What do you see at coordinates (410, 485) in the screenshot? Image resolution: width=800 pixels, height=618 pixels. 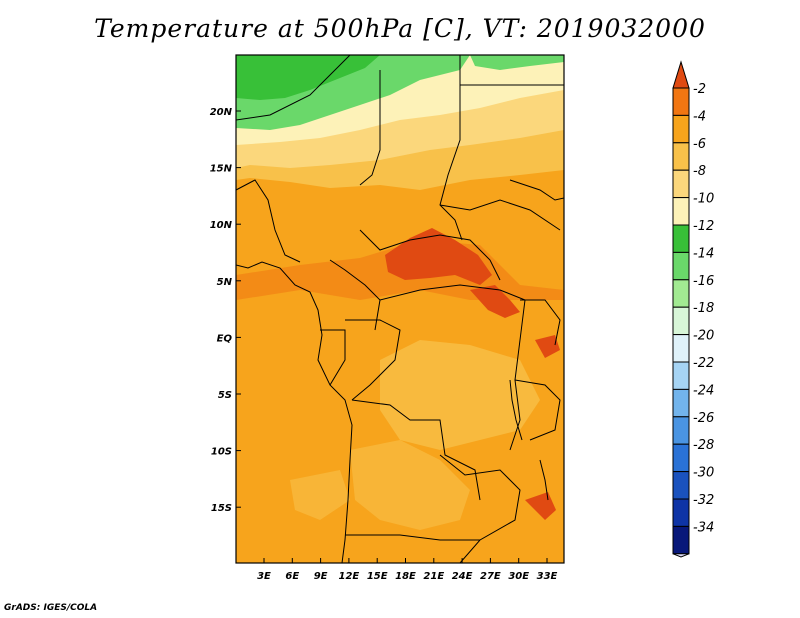 I see `field-cool-south2` at bounding box center [410, 485].